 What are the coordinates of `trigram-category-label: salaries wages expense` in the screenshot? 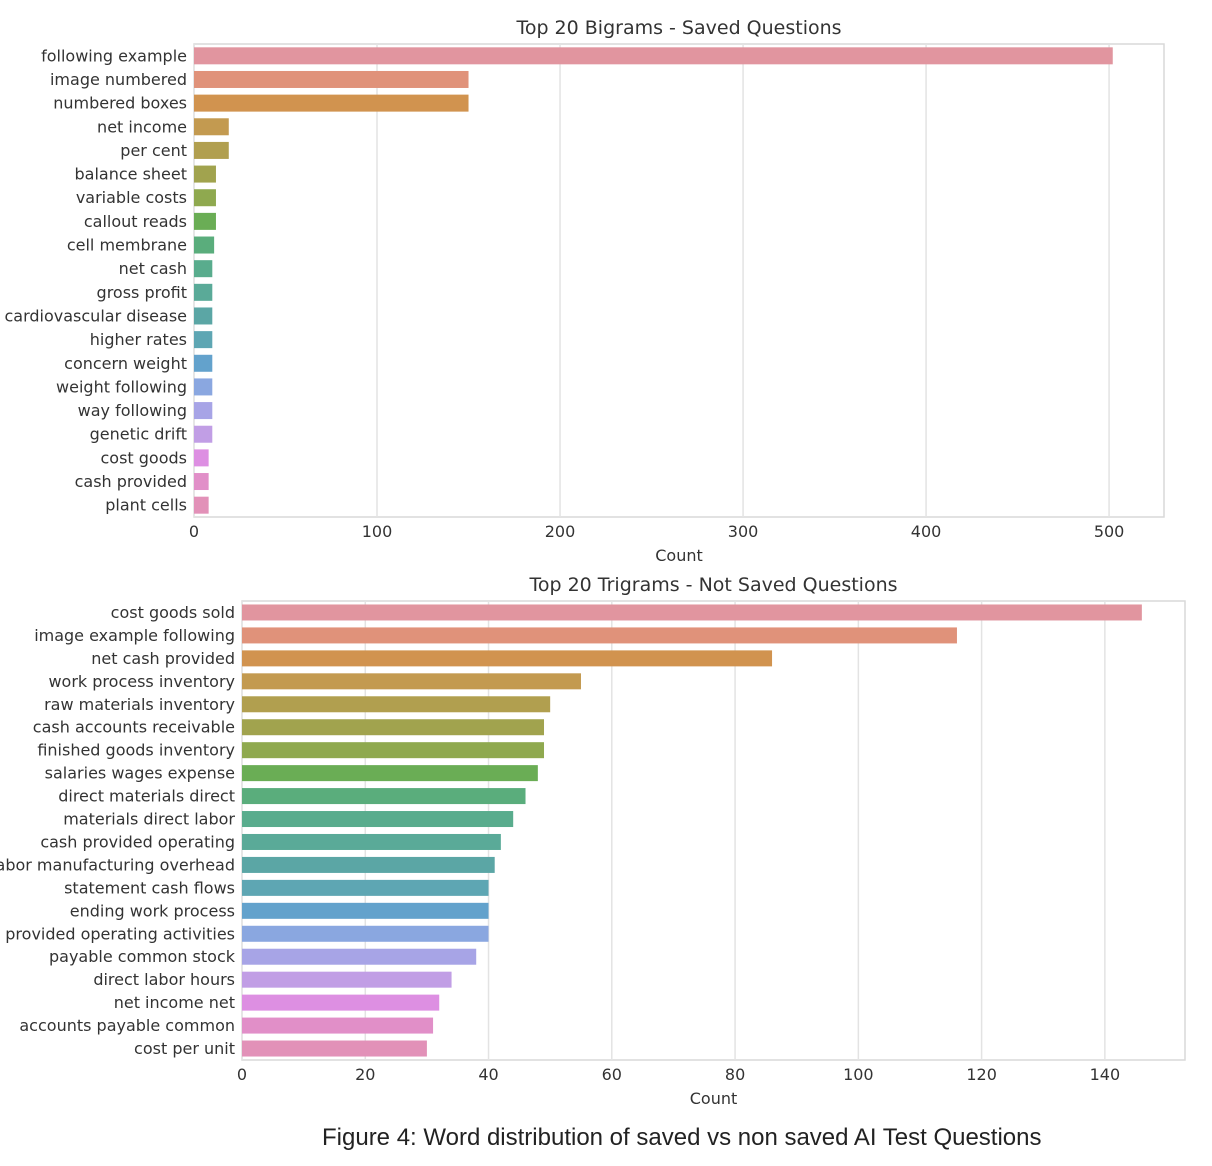 It's located at (140, 773).